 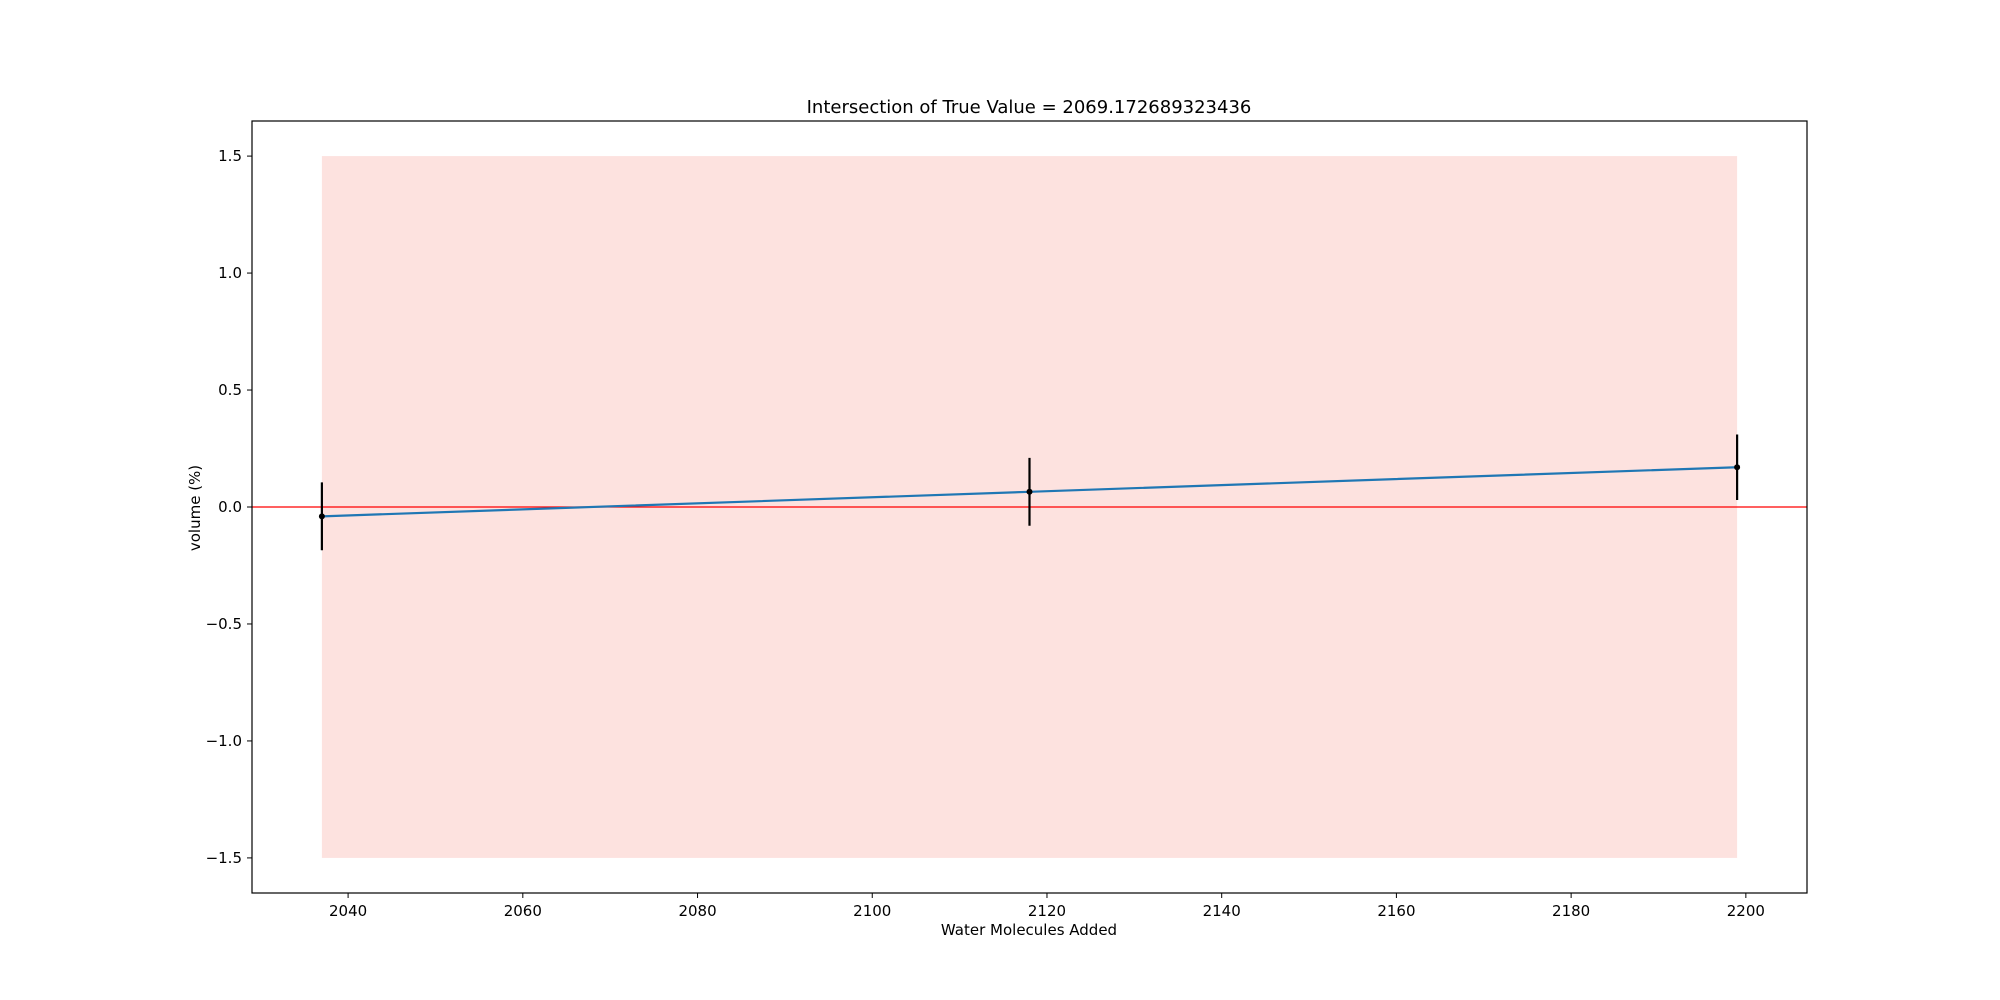 What do you see at coordinates (872, 911) in the screenshot?
I see `x-tick-label: 2100` at bounding box center [872, 911].